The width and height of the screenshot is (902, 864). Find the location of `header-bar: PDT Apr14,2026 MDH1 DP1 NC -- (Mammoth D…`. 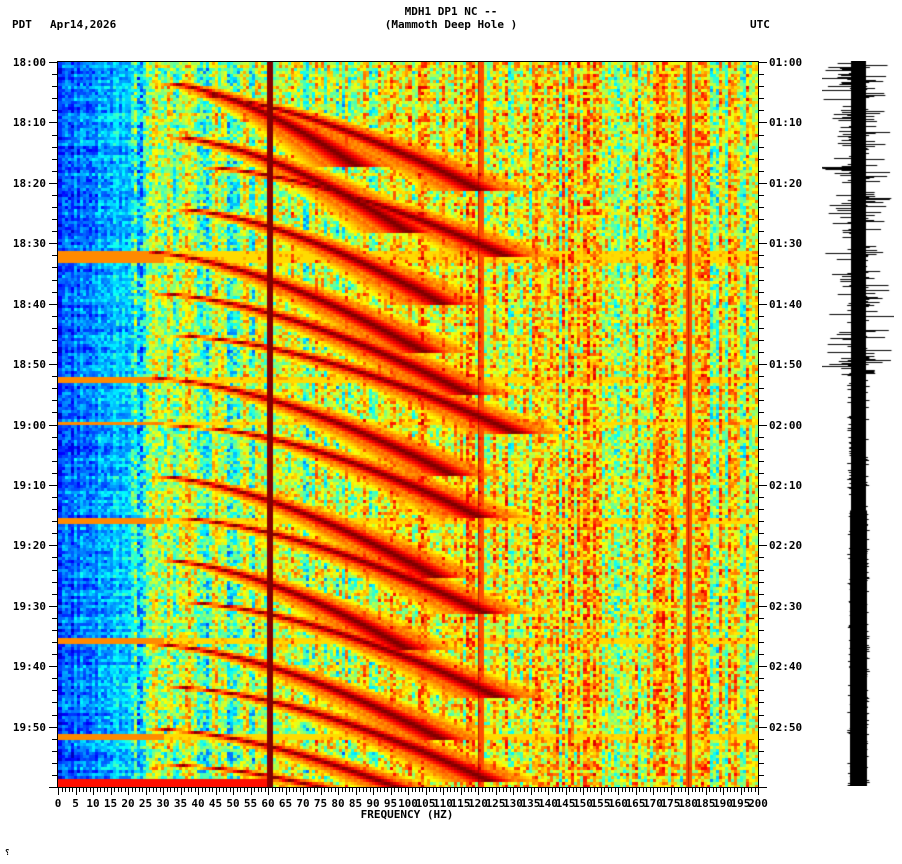

header-bar: PDT Apr14,2026 MDH1 DP1 NC -- (Mammoth D… is located at coordinates (451, 28).